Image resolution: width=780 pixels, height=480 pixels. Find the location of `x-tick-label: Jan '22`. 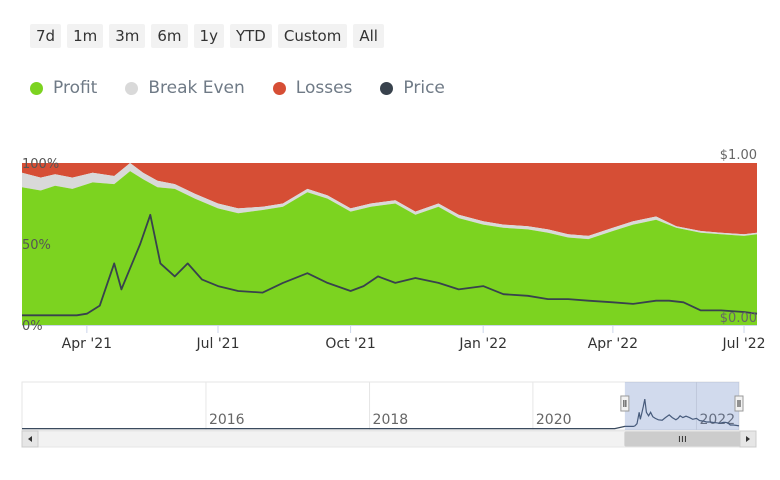

x-tick-label: Jan '22 is located at coordinates (482, 344).